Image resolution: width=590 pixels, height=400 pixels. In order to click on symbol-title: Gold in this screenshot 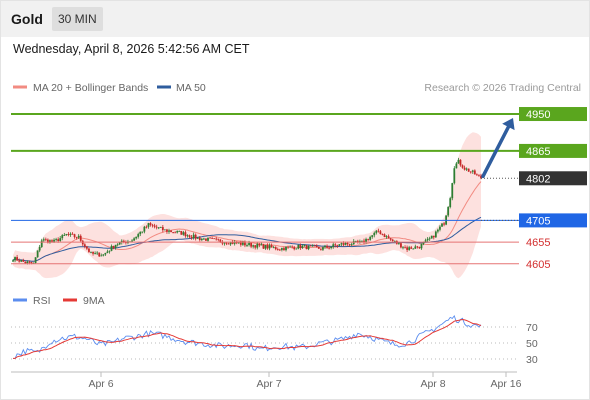, I will do `click(27, 19)`.